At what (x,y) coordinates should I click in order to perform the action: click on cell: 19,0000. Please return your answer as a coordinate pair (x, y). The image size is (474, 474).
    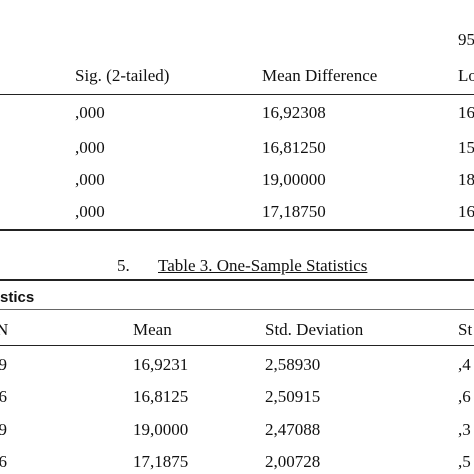
    Looking at the image, I should click on (161, 429).